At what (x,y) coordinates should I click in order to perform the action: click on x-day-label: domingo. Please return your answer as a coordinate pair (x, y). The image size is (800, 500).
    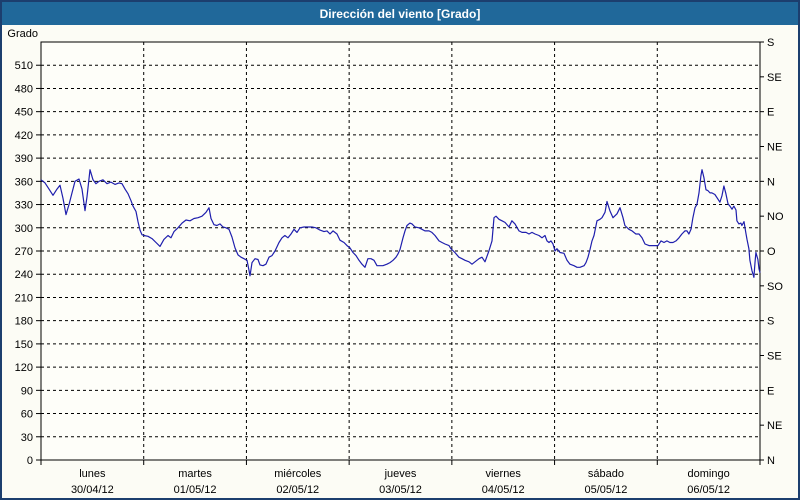
    Looking at the image, I should click on (709, 474).